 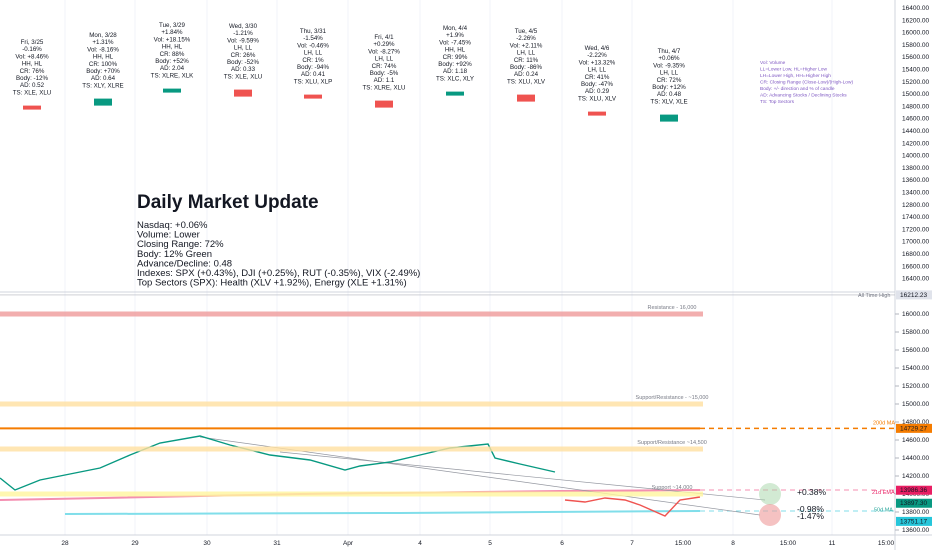 I want to click on note-line: AD: 0.24, so click(x=526, y=74).